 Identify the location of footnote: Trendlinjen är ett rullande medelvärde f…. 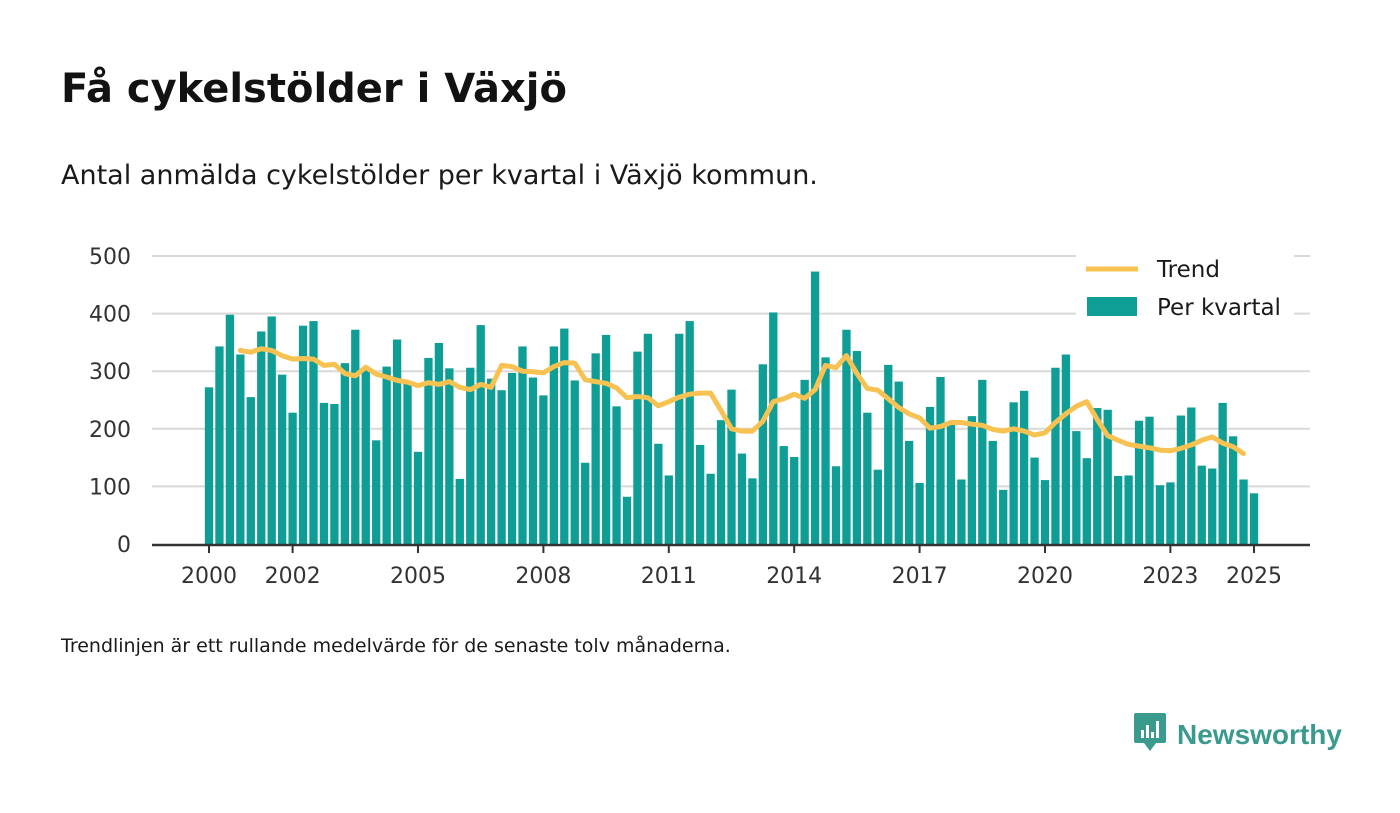
(396, 646).